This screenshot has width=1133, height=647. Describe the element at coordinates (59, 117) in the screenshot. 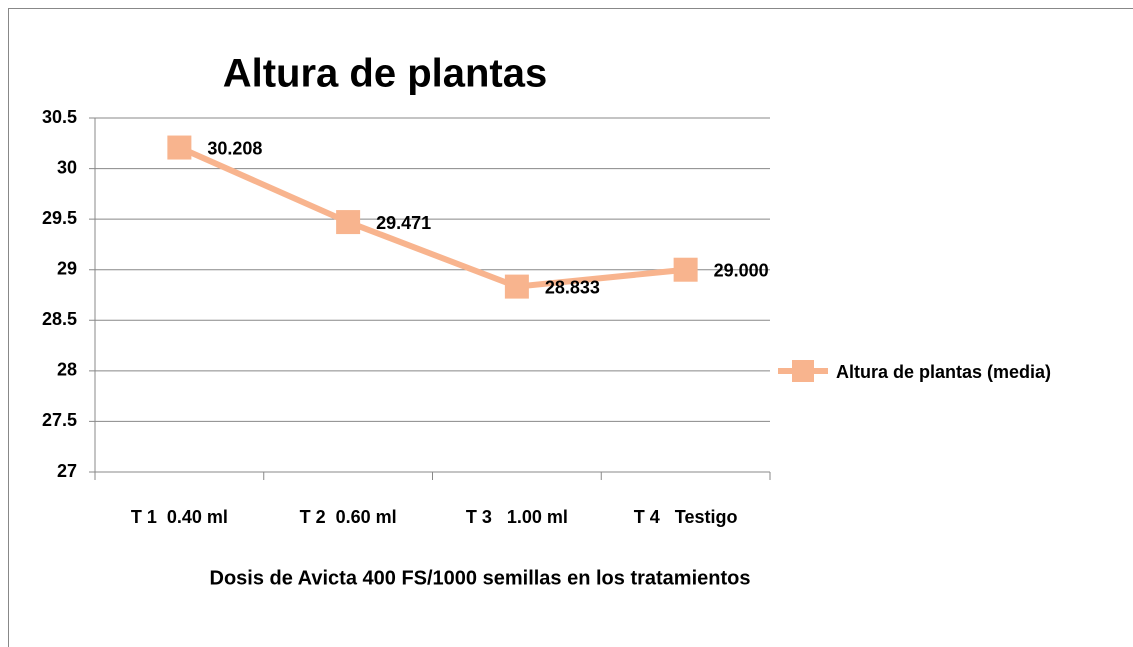

I see `y-tick-label: 30.5` at that location.